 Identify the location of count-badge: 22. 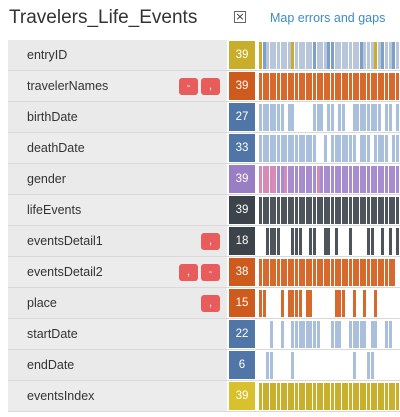
(242, 334).